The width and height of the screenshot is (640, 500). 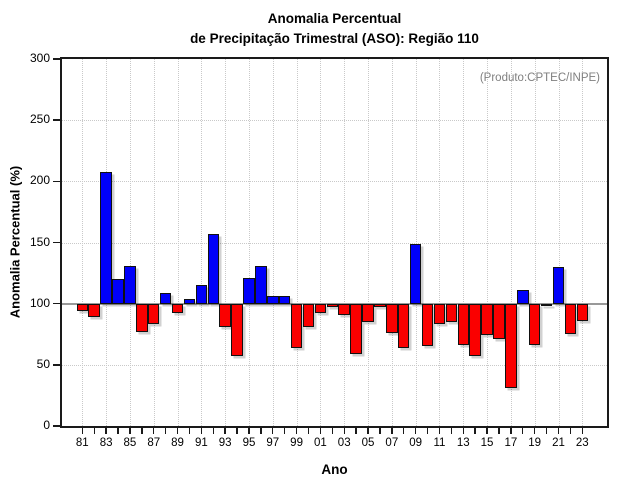 I want to click on x-tick-label: 05, so click(x=368, y=443).